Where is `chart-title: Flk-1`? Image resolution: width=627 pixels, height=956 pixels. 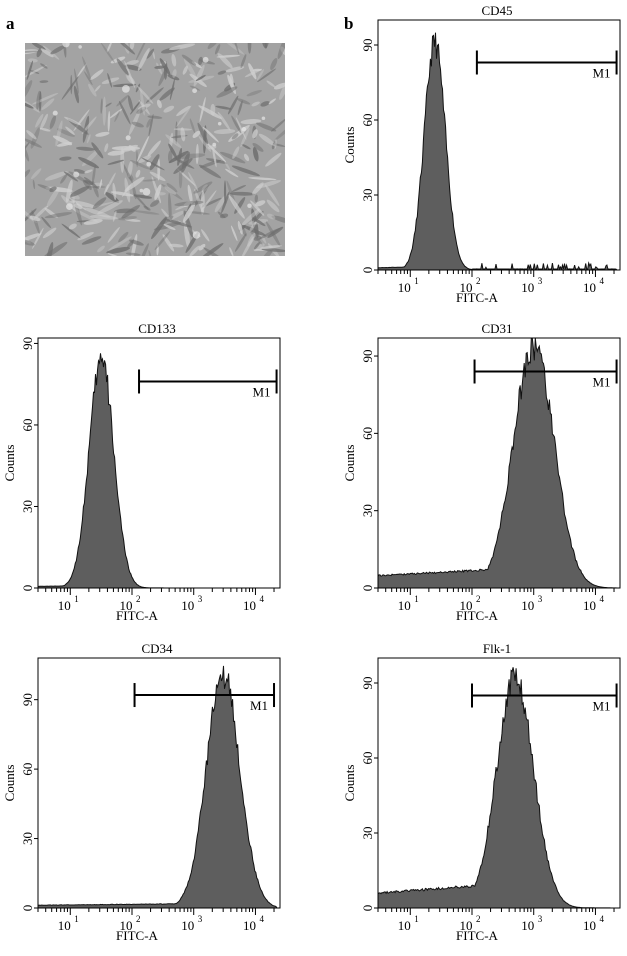
chart-title: Flk-1 is located at coordinates (497, 648).